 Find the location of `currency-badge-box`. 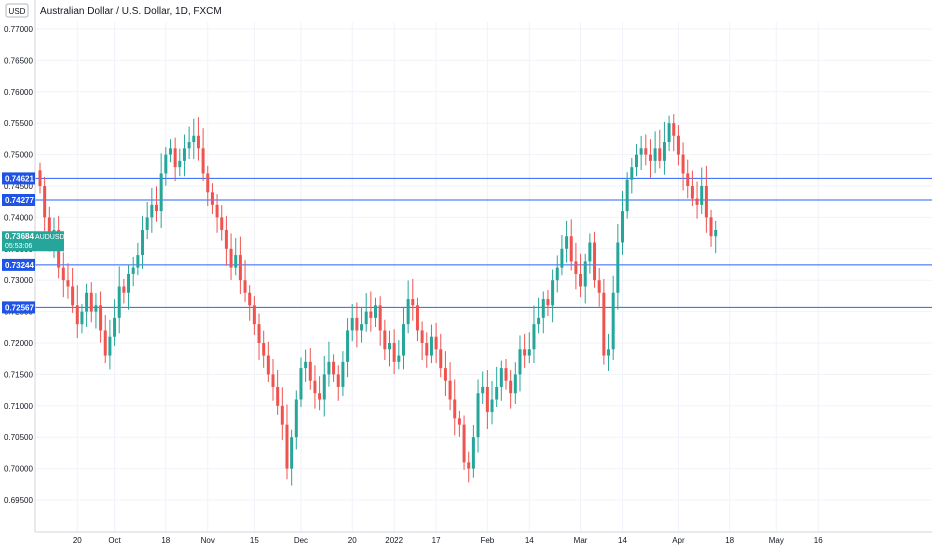

currency-badge-box is located at coordinates (17, 10).